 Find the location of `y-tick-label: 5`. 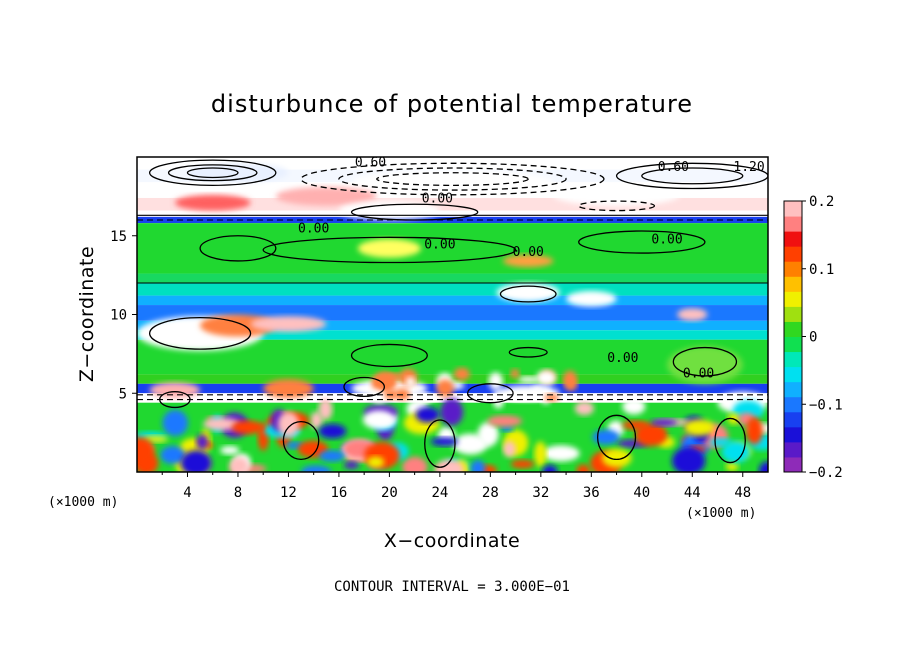

y-tick-label: 5 is located at coordinates (123, 394).